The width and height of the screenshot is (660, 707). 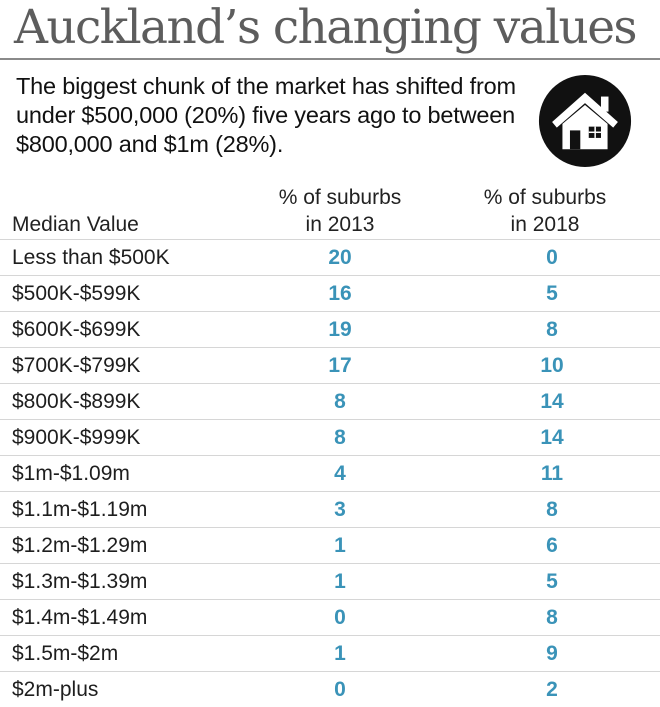 What do you see at coordinates (330, 437) in the screenshot?
I see `table-row: $900K-$999K 8 14` at bounding box center [330, 437].